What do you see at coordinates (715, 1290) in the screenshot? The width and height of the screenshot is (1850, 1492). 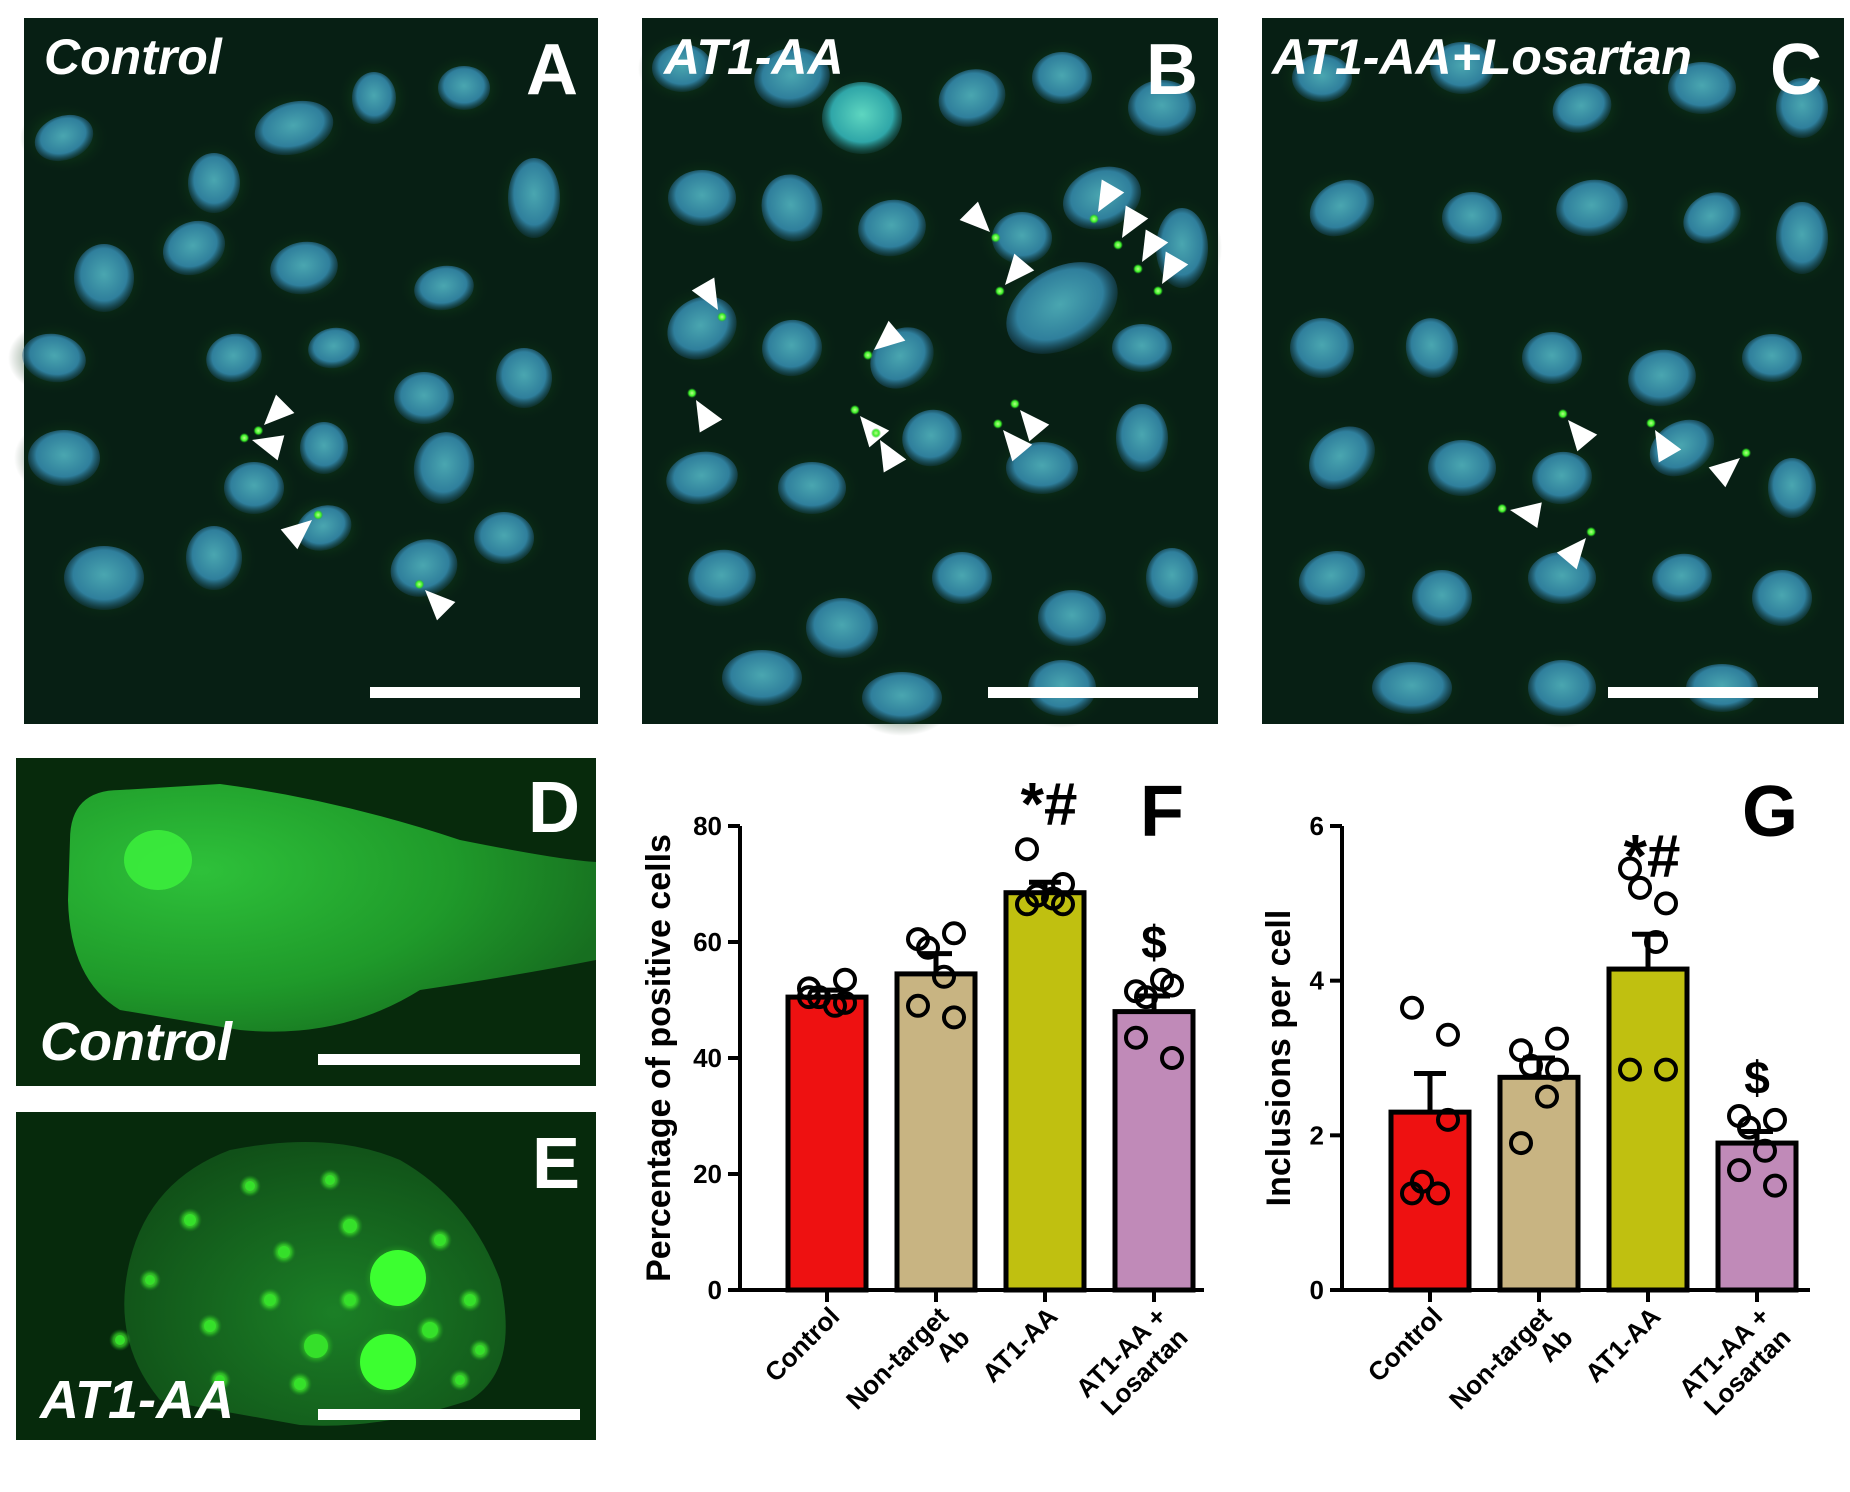 I see `y-tick-label: 0` at bounding box center [715, 1290].